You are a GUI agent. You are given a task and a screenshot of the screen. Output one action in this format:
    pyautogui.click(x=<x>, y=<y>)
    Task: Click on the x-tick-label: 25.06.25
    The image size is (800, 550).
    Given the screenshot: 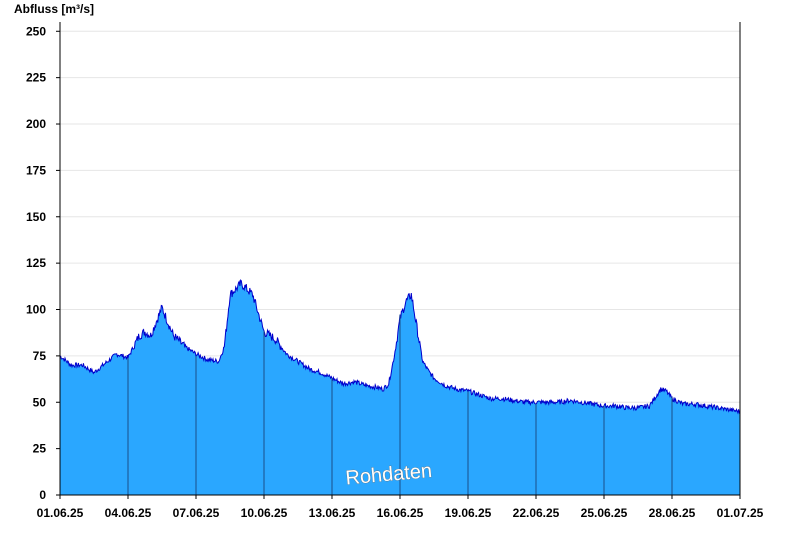 What is the action you would take?
    pyautogui.click(x=604, y=513)
    